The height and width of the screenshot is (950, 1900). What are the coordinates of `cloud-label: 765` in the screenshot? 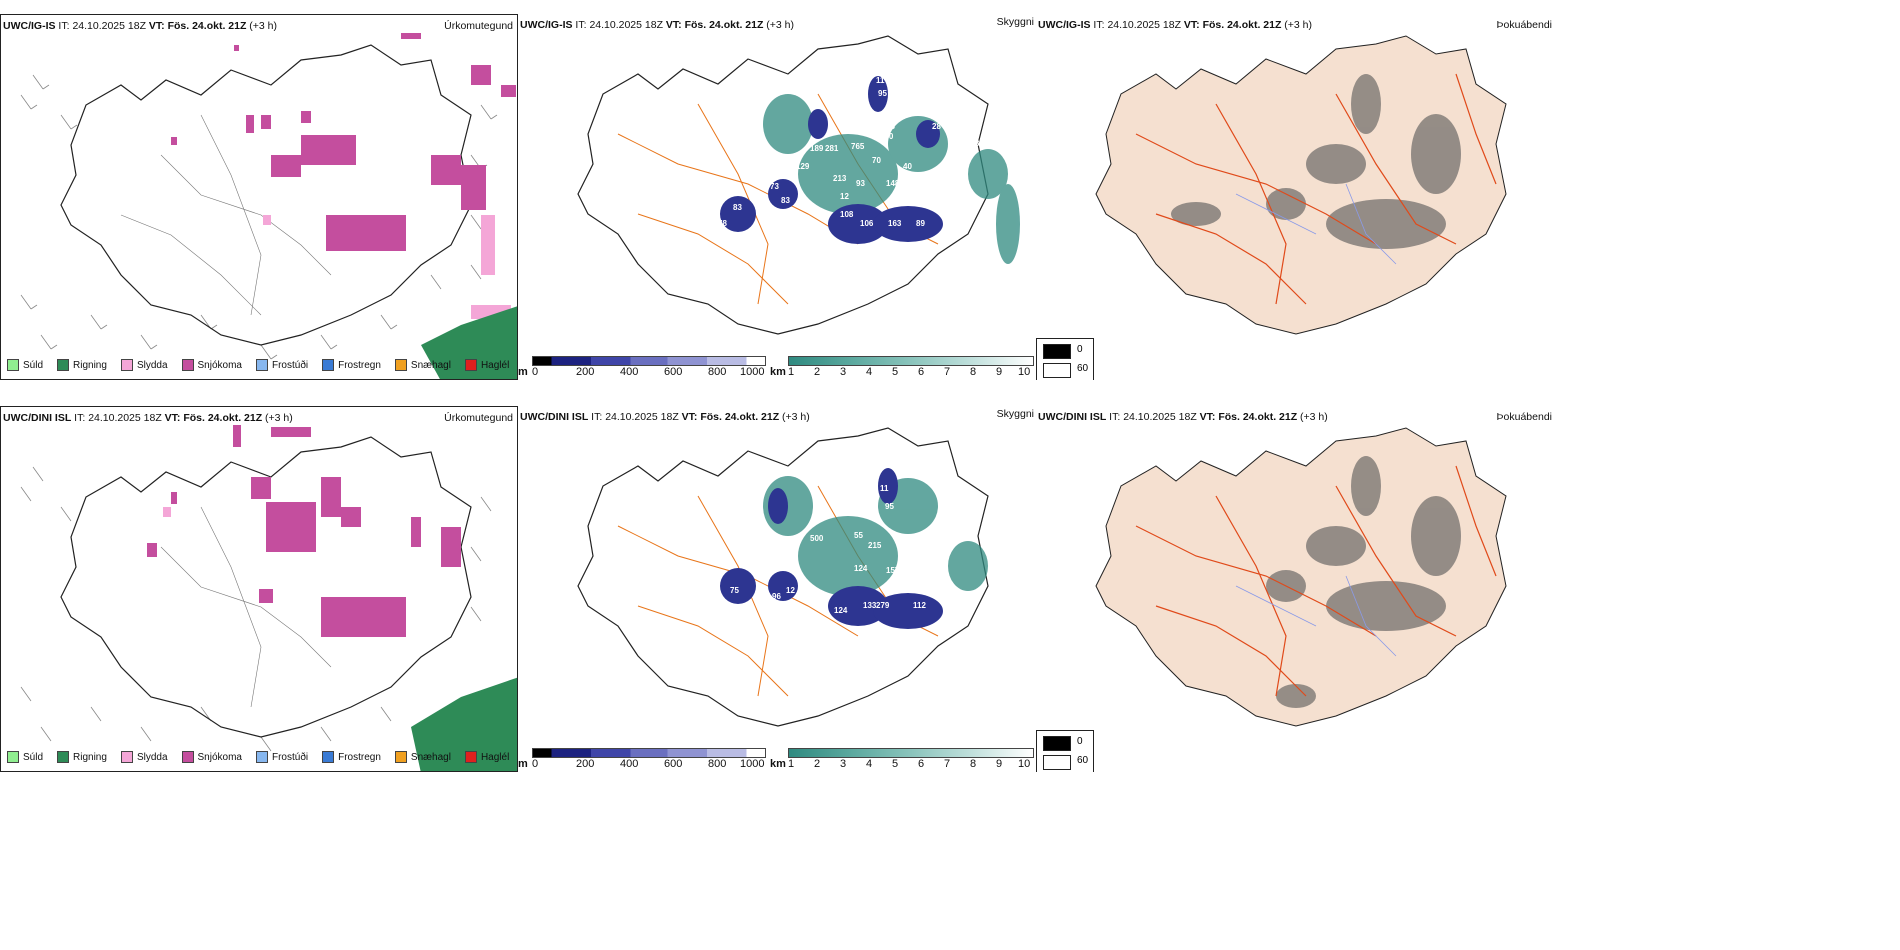 It's located at (858, 146).